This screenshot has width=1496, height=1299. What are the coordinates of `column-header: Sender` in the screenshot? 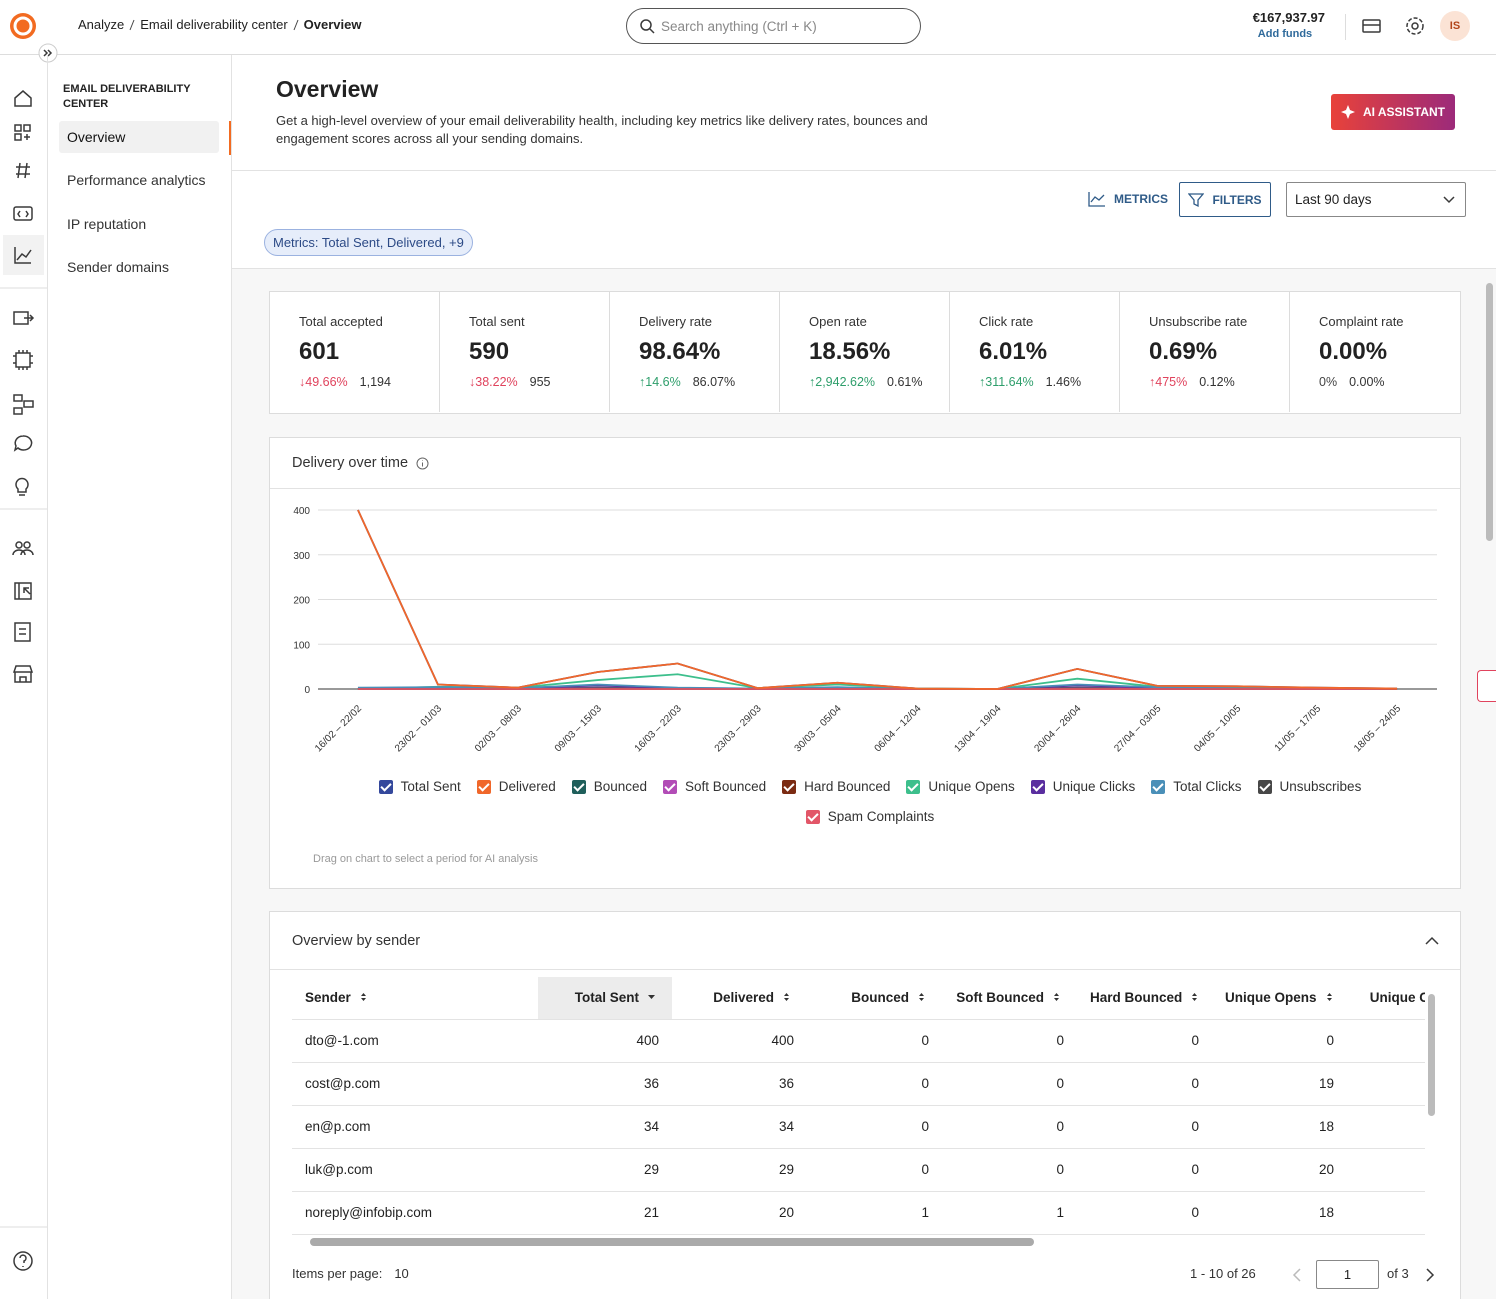 It's located at (415, 998).